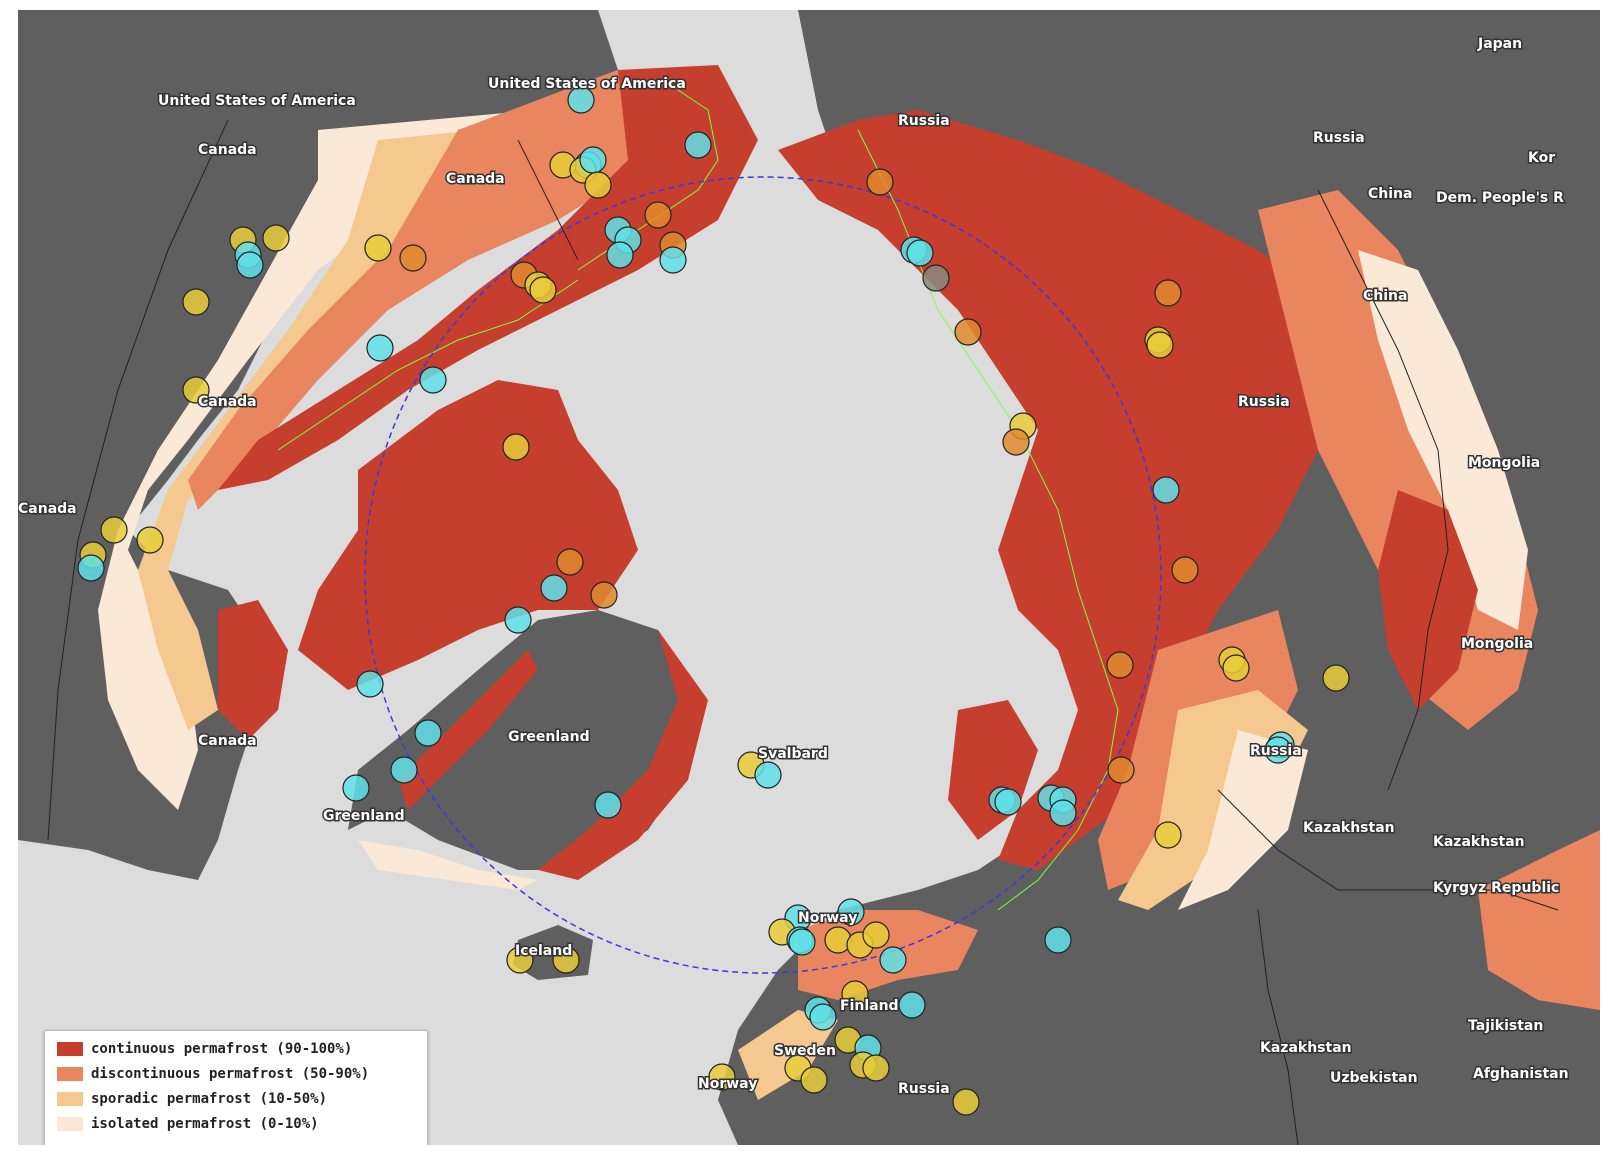 The image size is (1616, 1160). I want to click on legend-swatch-sporadic, so click(70, 1099).